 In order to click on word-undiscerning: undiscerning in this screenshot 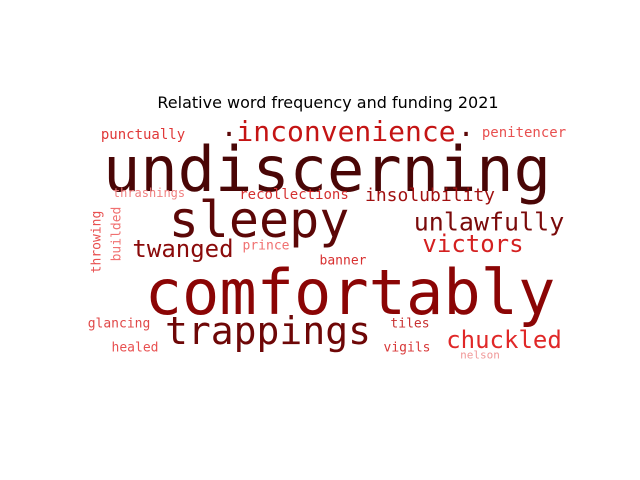, I will do `click(327, 169)`.